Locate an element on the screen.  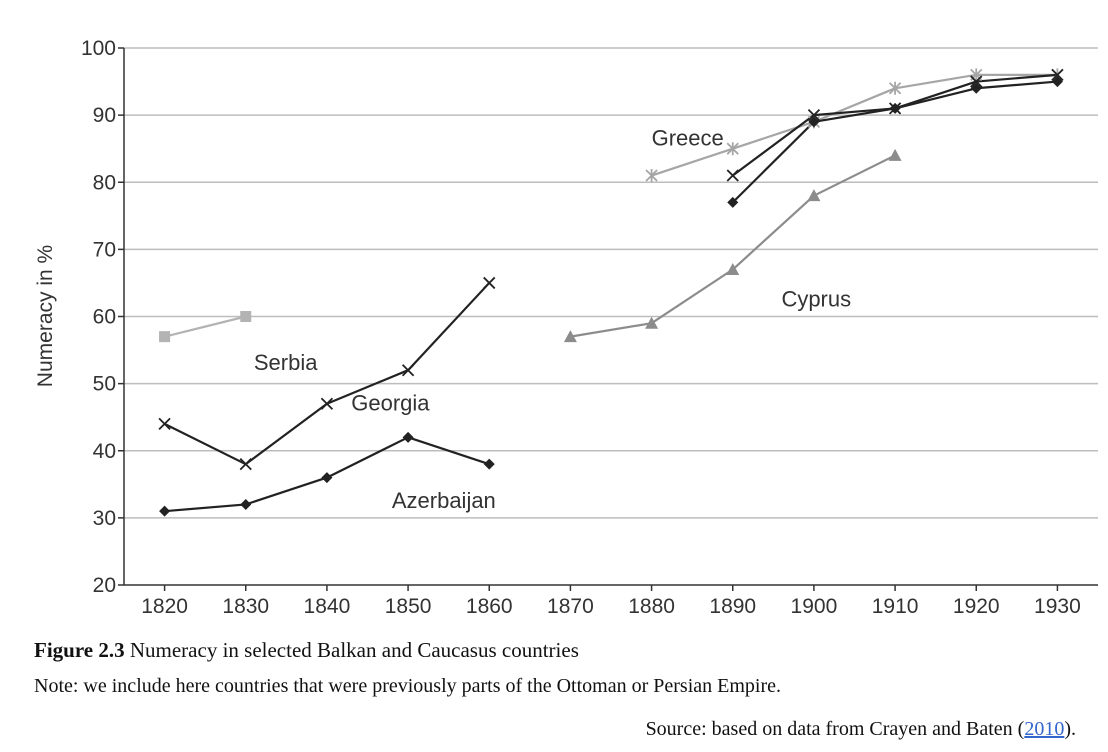
series-5-point-1920 is located at coordinates (976, 81).